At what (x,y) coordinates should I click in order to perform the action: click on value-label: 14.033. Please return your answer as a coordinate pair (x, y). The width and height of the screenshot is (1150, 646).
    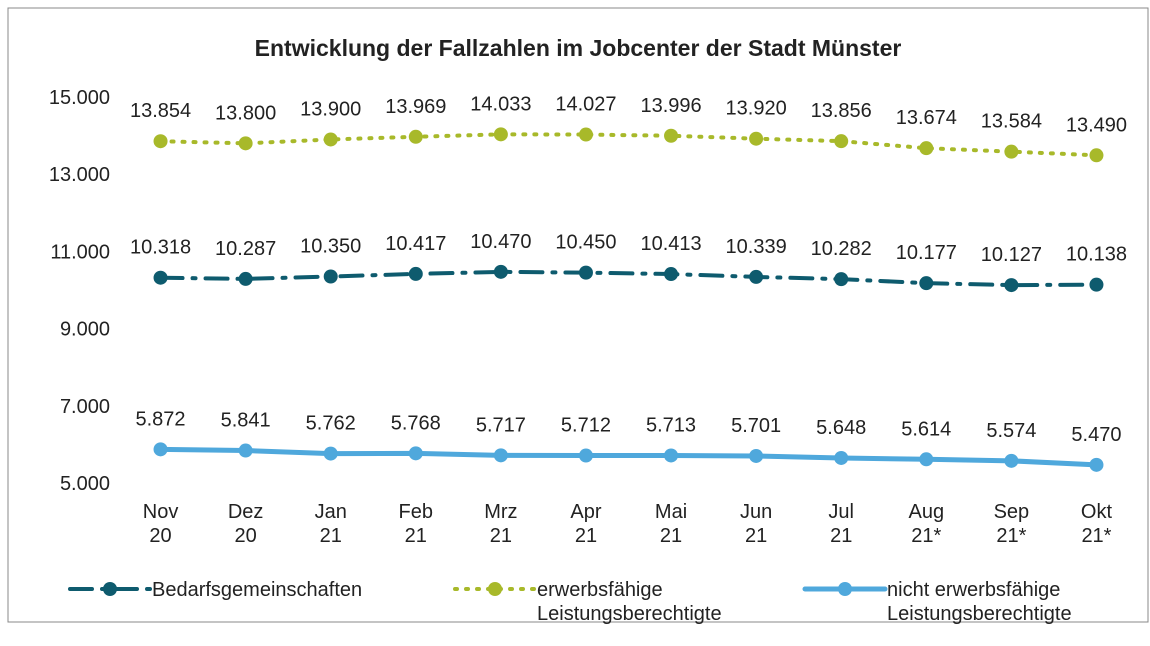
    Looking at the image, I should click on (500, 104).